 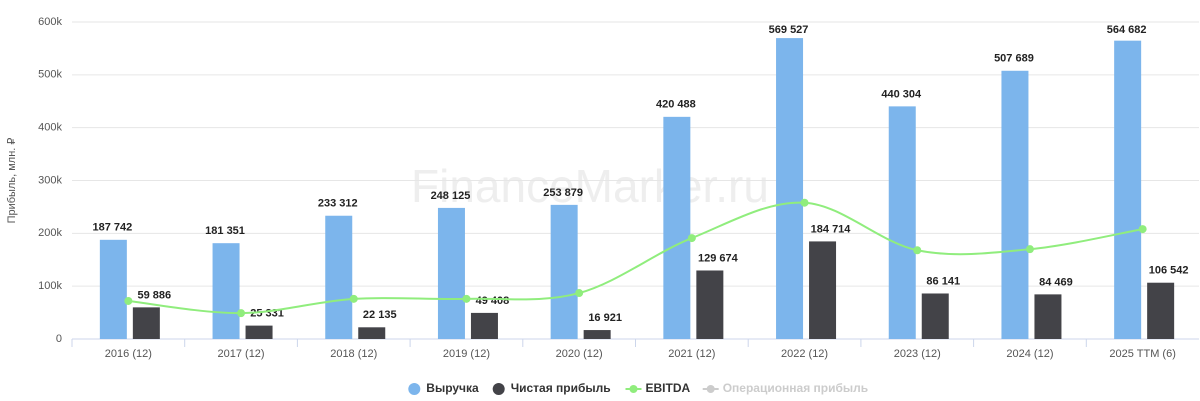 What do you see at coordinates (155, 295) in the screenshot?
I see `value-label: 59 886` at bounding box center [155, 295].